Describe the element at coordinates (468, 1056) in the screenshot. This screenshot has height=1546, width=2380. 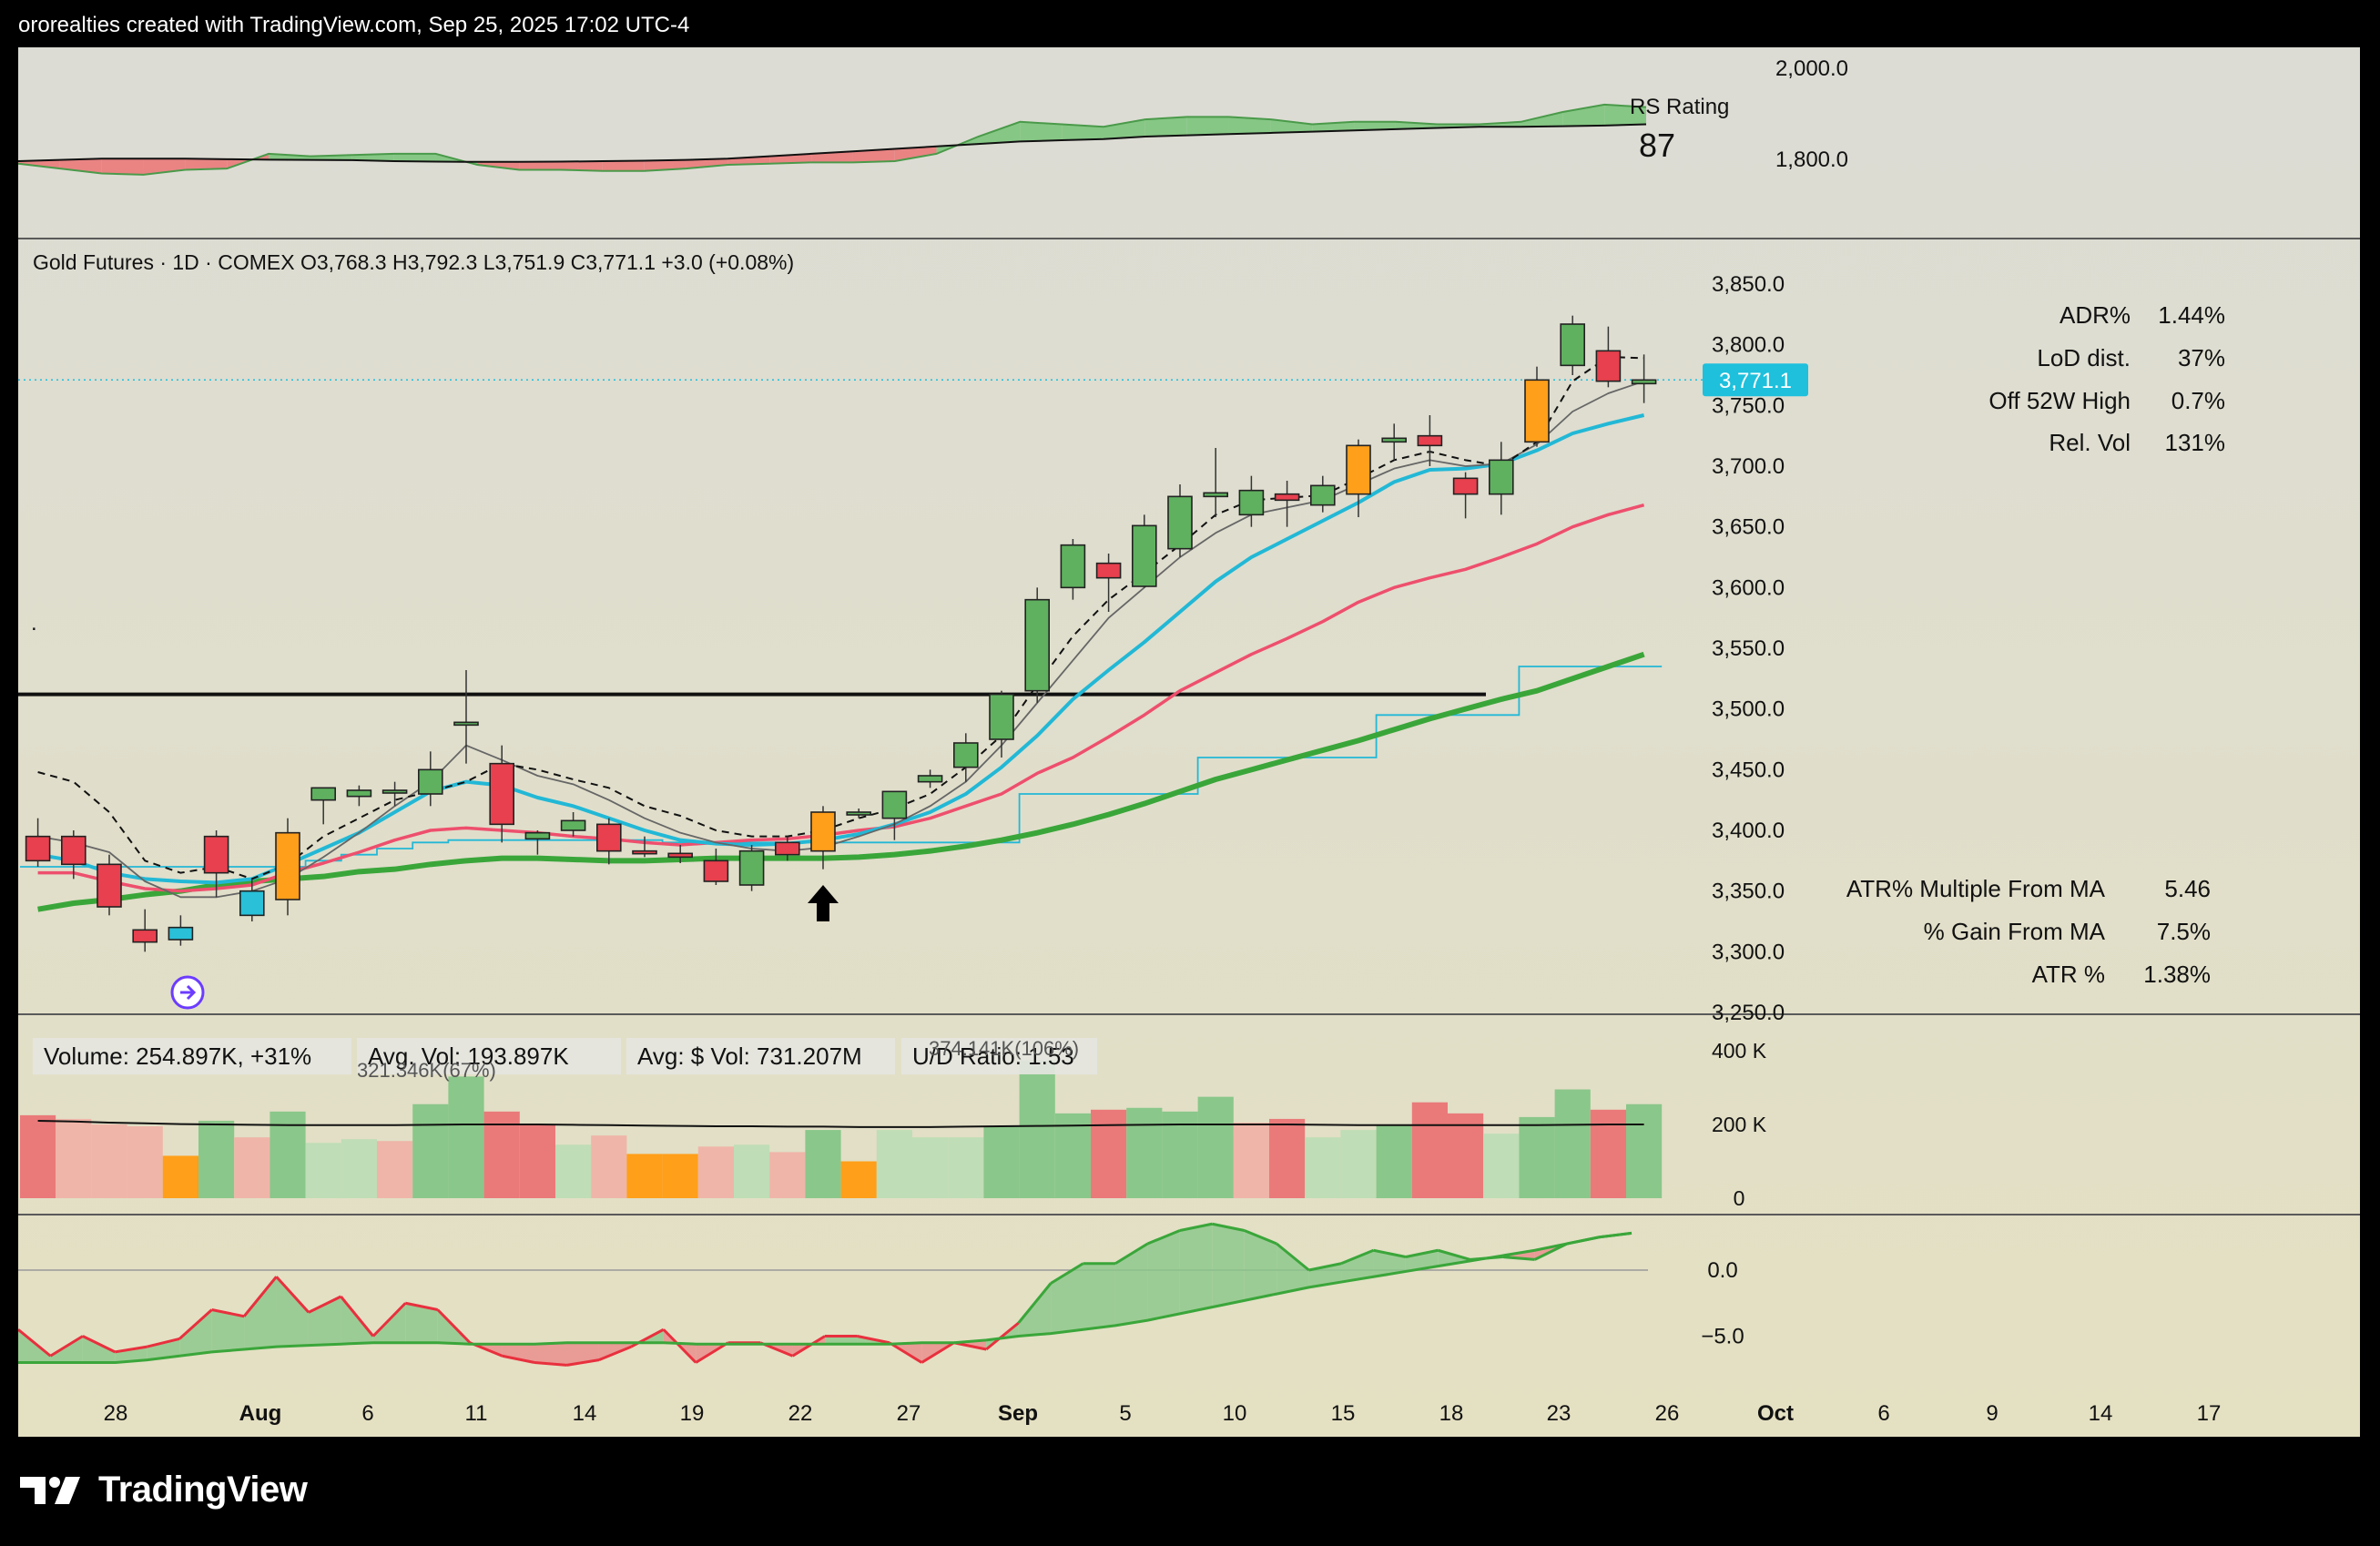
I see `volume-info-text: Avg. Vol: 193.897K` at that location.